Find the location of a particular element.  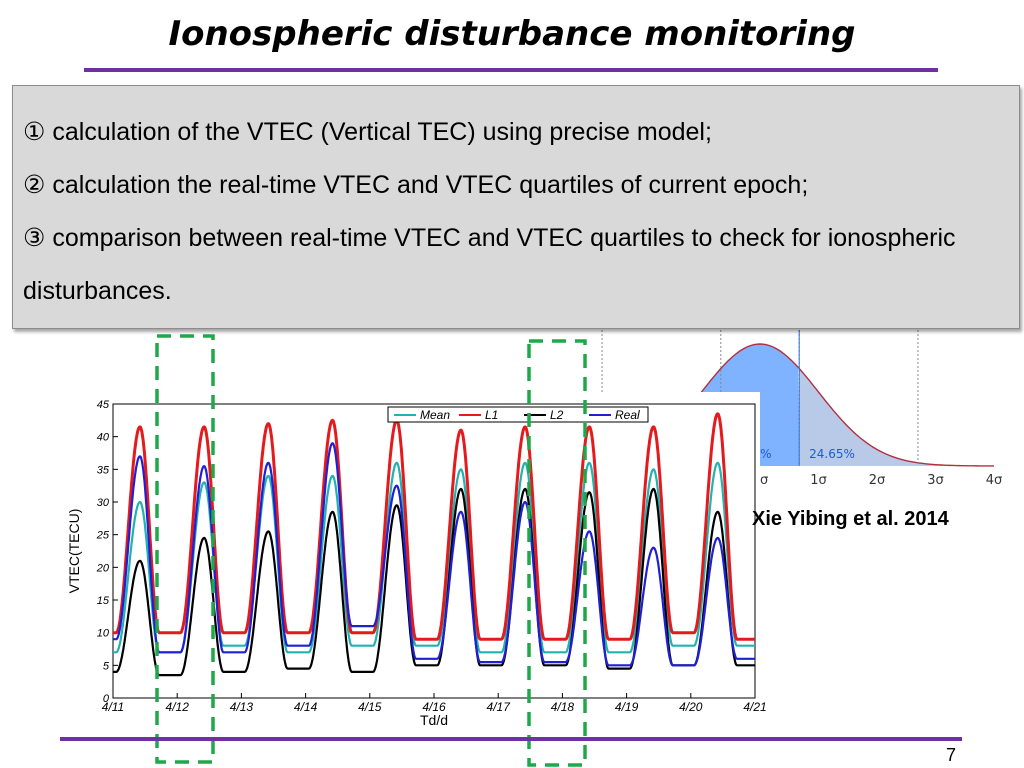

y-tick-label: 5 is located at coordinates (106, 666).